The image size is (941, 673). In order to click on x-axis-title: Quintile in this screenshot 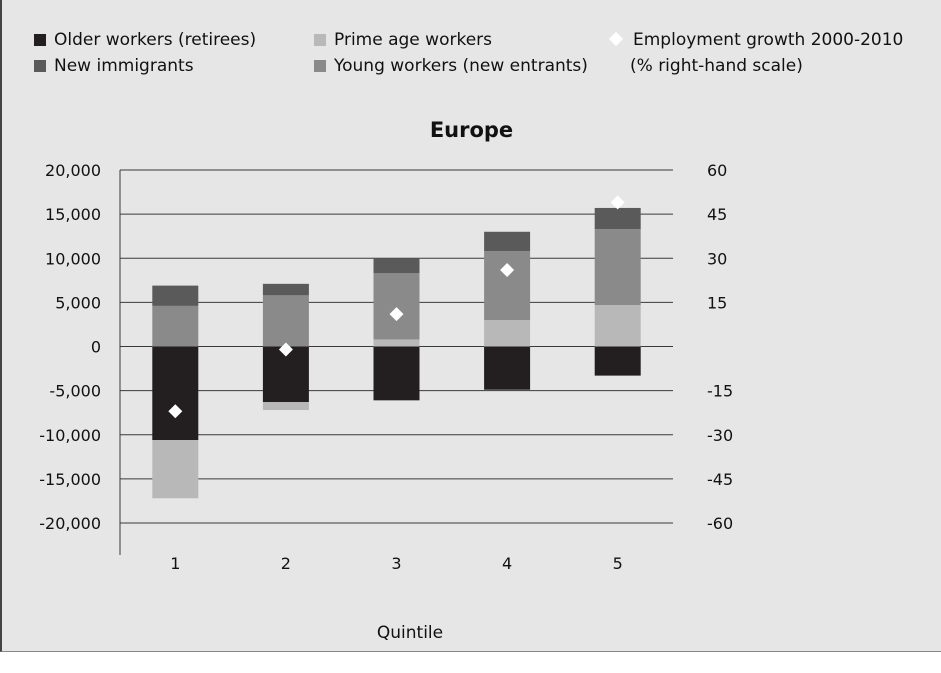, I will do `click(410, 633)`.